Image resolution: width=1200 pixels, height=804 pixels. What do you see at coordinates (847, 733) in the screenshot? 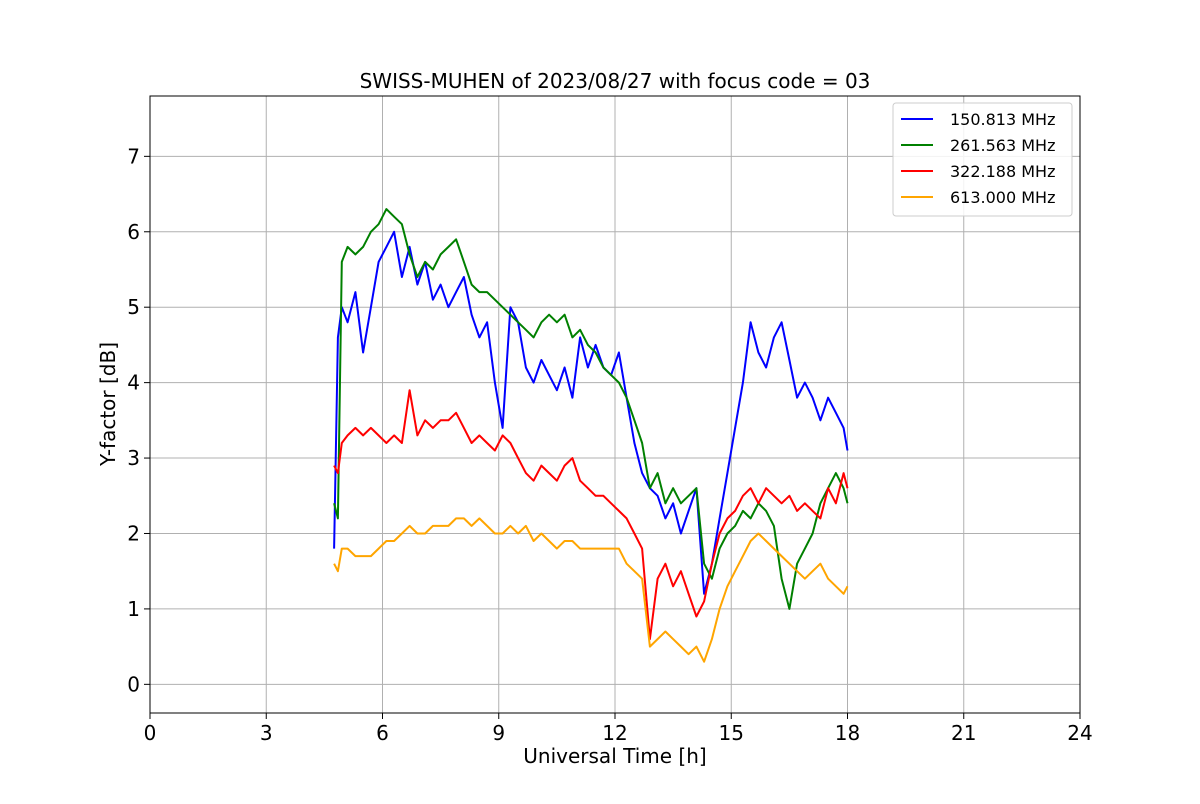
I see `x-tick-label: 18` at bounding box center [847, 733].